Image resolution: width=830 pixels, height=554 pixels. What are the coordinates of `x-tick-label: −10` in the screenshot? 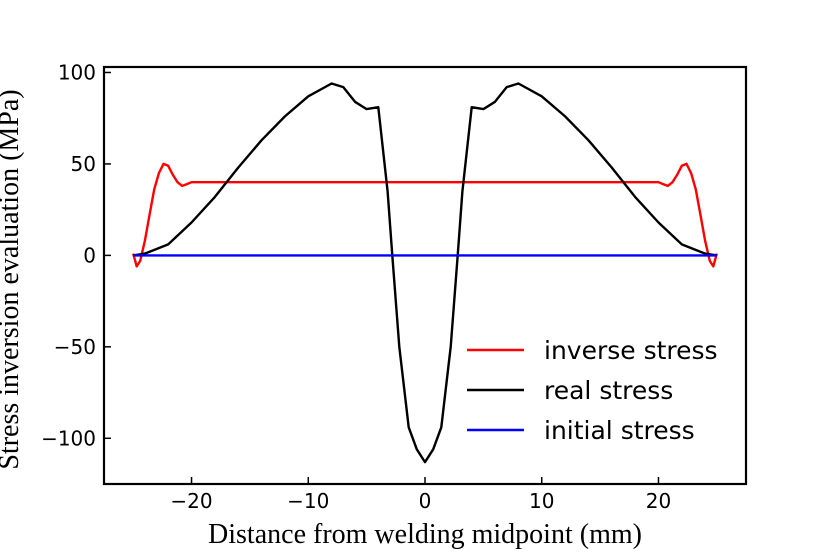 It's located at (308, 501).